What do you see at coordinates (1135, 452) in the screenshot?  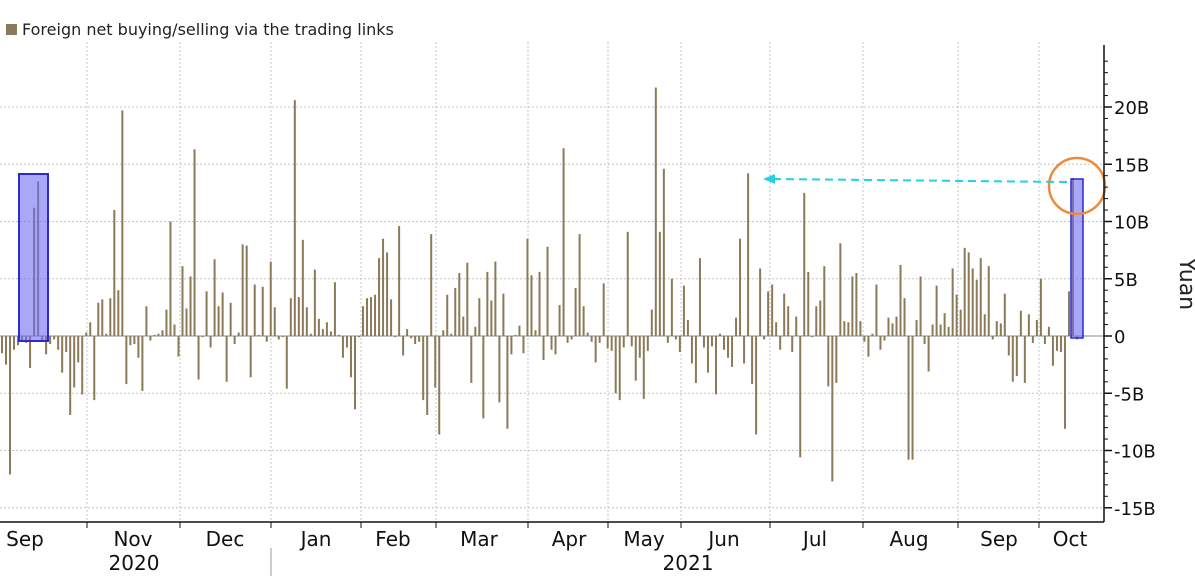 I see `y-tick-label: -10B` at bounding box center [1135, 452].